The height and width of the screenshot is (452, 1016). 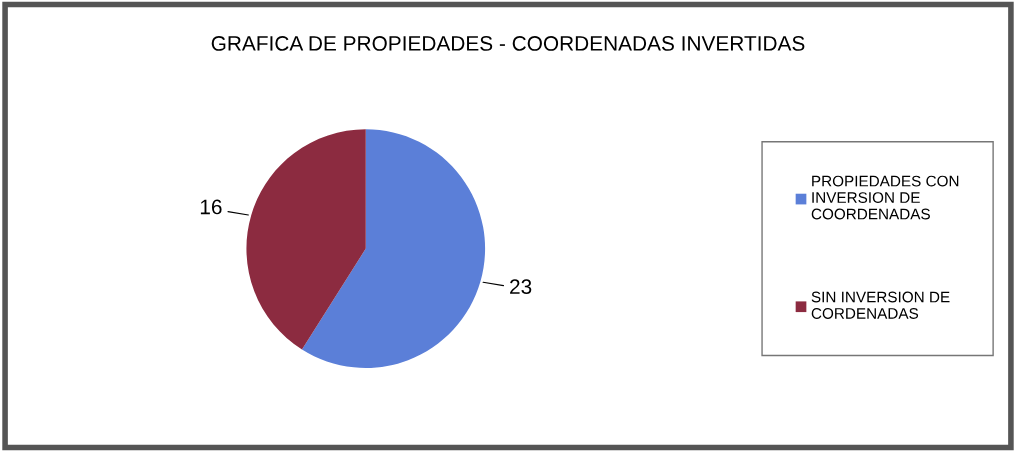 What do you see at coordinates (880, 305) in the screenshot?
I see `legend-label: SIN INVERSION DE CORDENADAS` at bounding box center [880, 305].